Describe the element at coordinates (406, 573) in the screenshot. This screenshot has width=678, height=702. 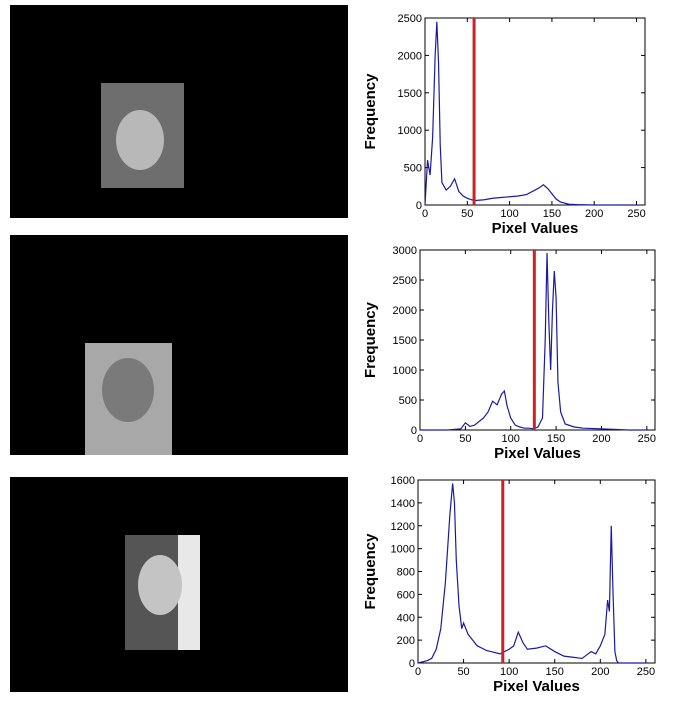
I see `y-tick-label: 800` at that location.